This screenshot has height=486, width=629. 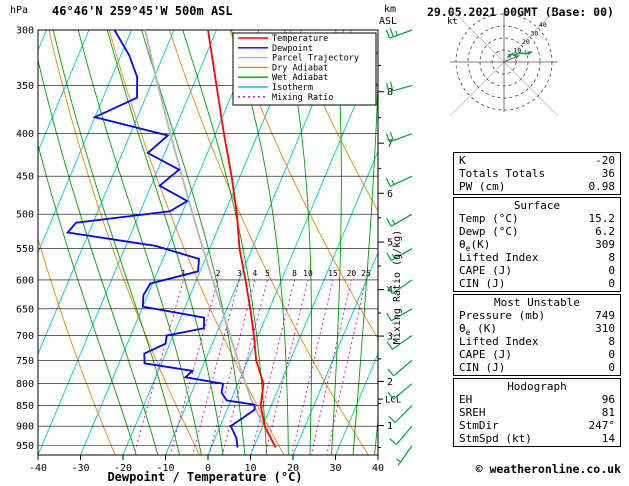 I want to click on row-label: Temp (°C), so click(x=489, y=218).